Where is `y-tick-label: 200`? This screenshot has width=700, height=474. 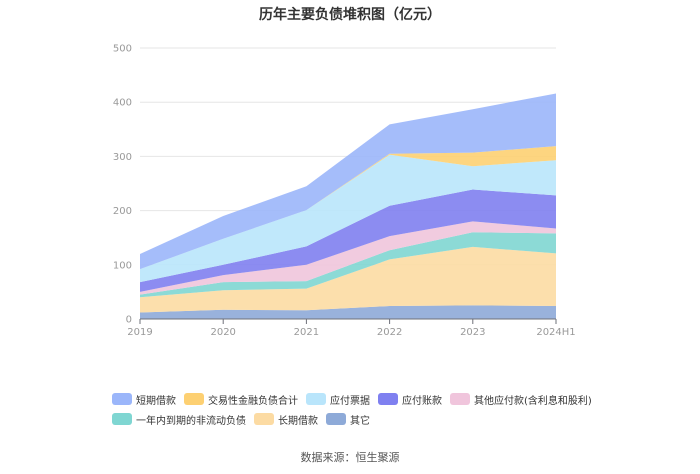
y-tick-label: 200 is located at coordinates (122, 211).